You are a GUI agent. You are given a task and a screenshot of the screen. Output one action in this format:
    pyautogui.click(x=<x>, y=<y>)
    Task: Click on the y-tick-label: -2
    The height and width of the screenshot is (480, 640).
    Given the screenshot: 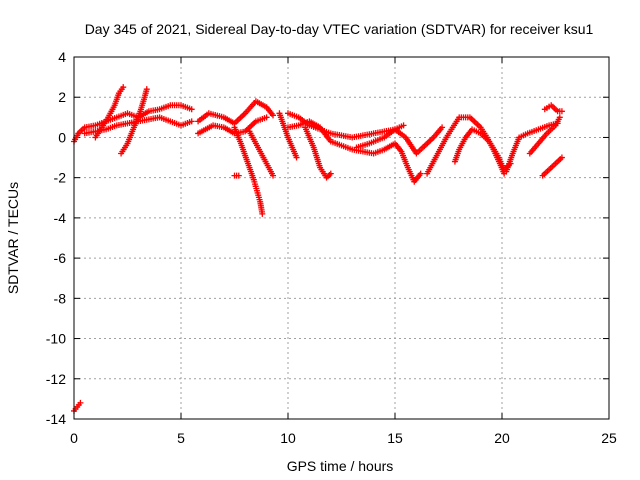 What is the action you would take?
    pyautogui.click(x=60, y=178)
    